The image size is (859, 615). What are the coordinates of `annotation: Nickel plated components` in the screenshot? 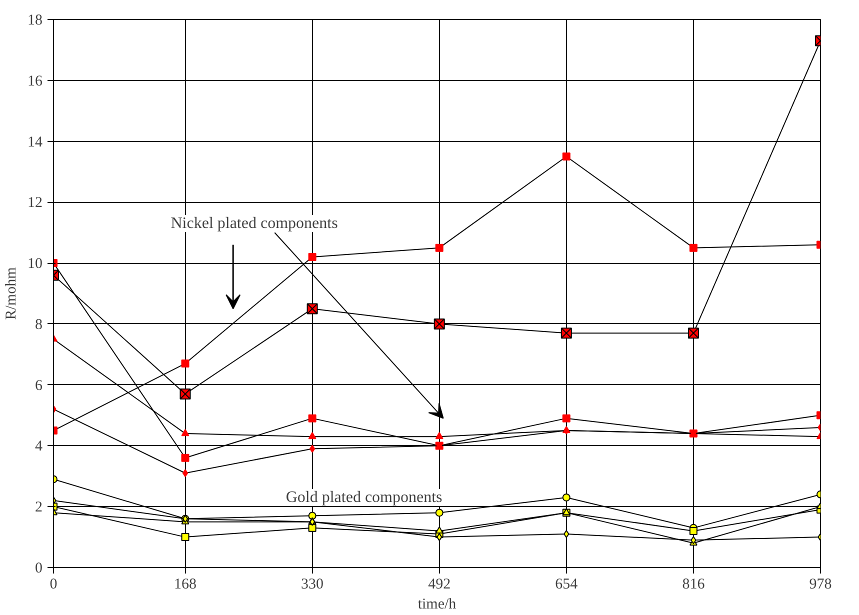 It's located at (254, 223).